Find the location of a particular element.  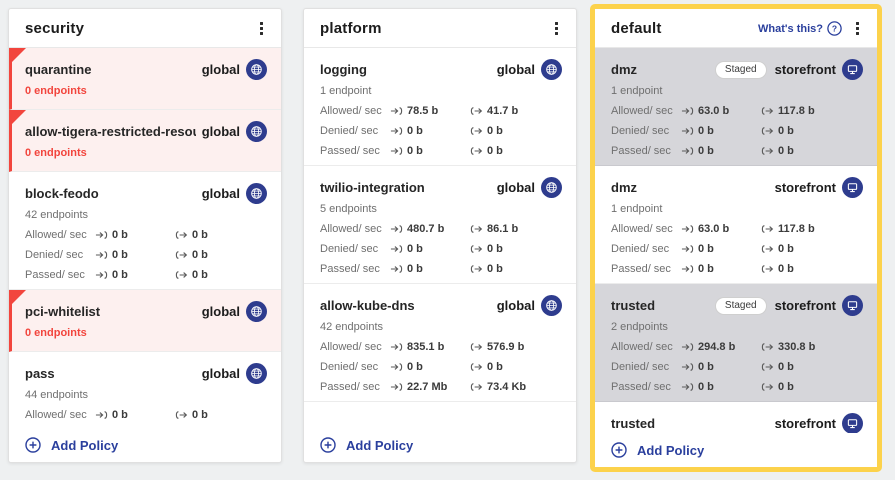

add-policy-label: Add Policy is located at coordinates (671, 450).